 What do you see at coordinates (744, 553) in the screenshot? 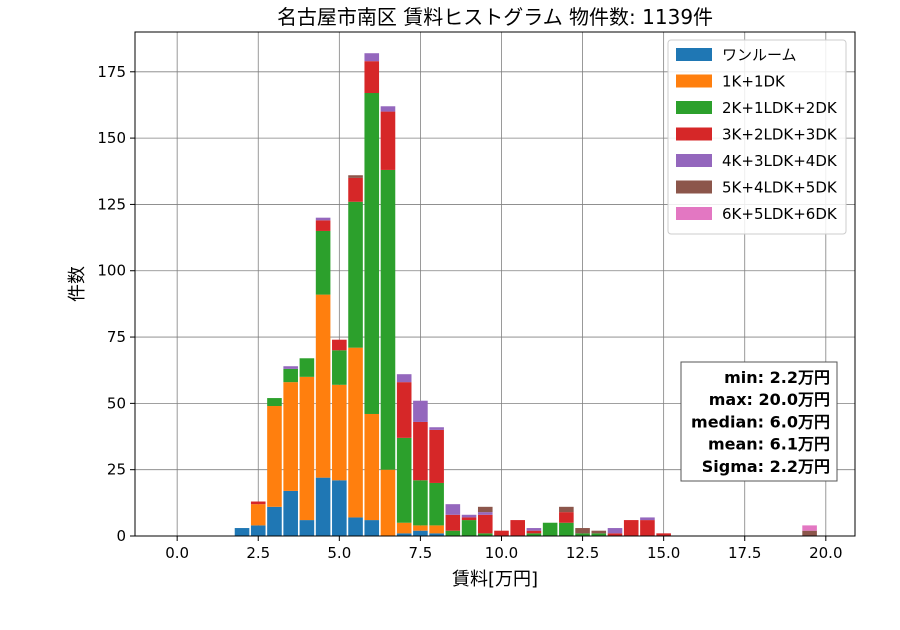
I see `x-tick-label: 17.5` at bounding box center [744, 553].